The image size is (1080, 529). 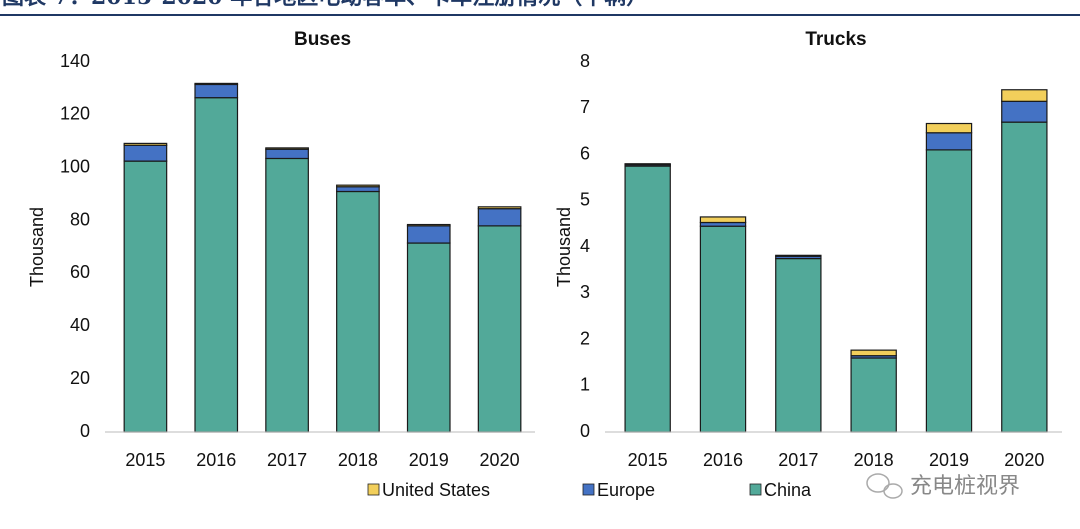 What do you see at coordinates (835, 39) in the screenshot?
I see `chart-title: Trucks` at bounding box center [835, 39].